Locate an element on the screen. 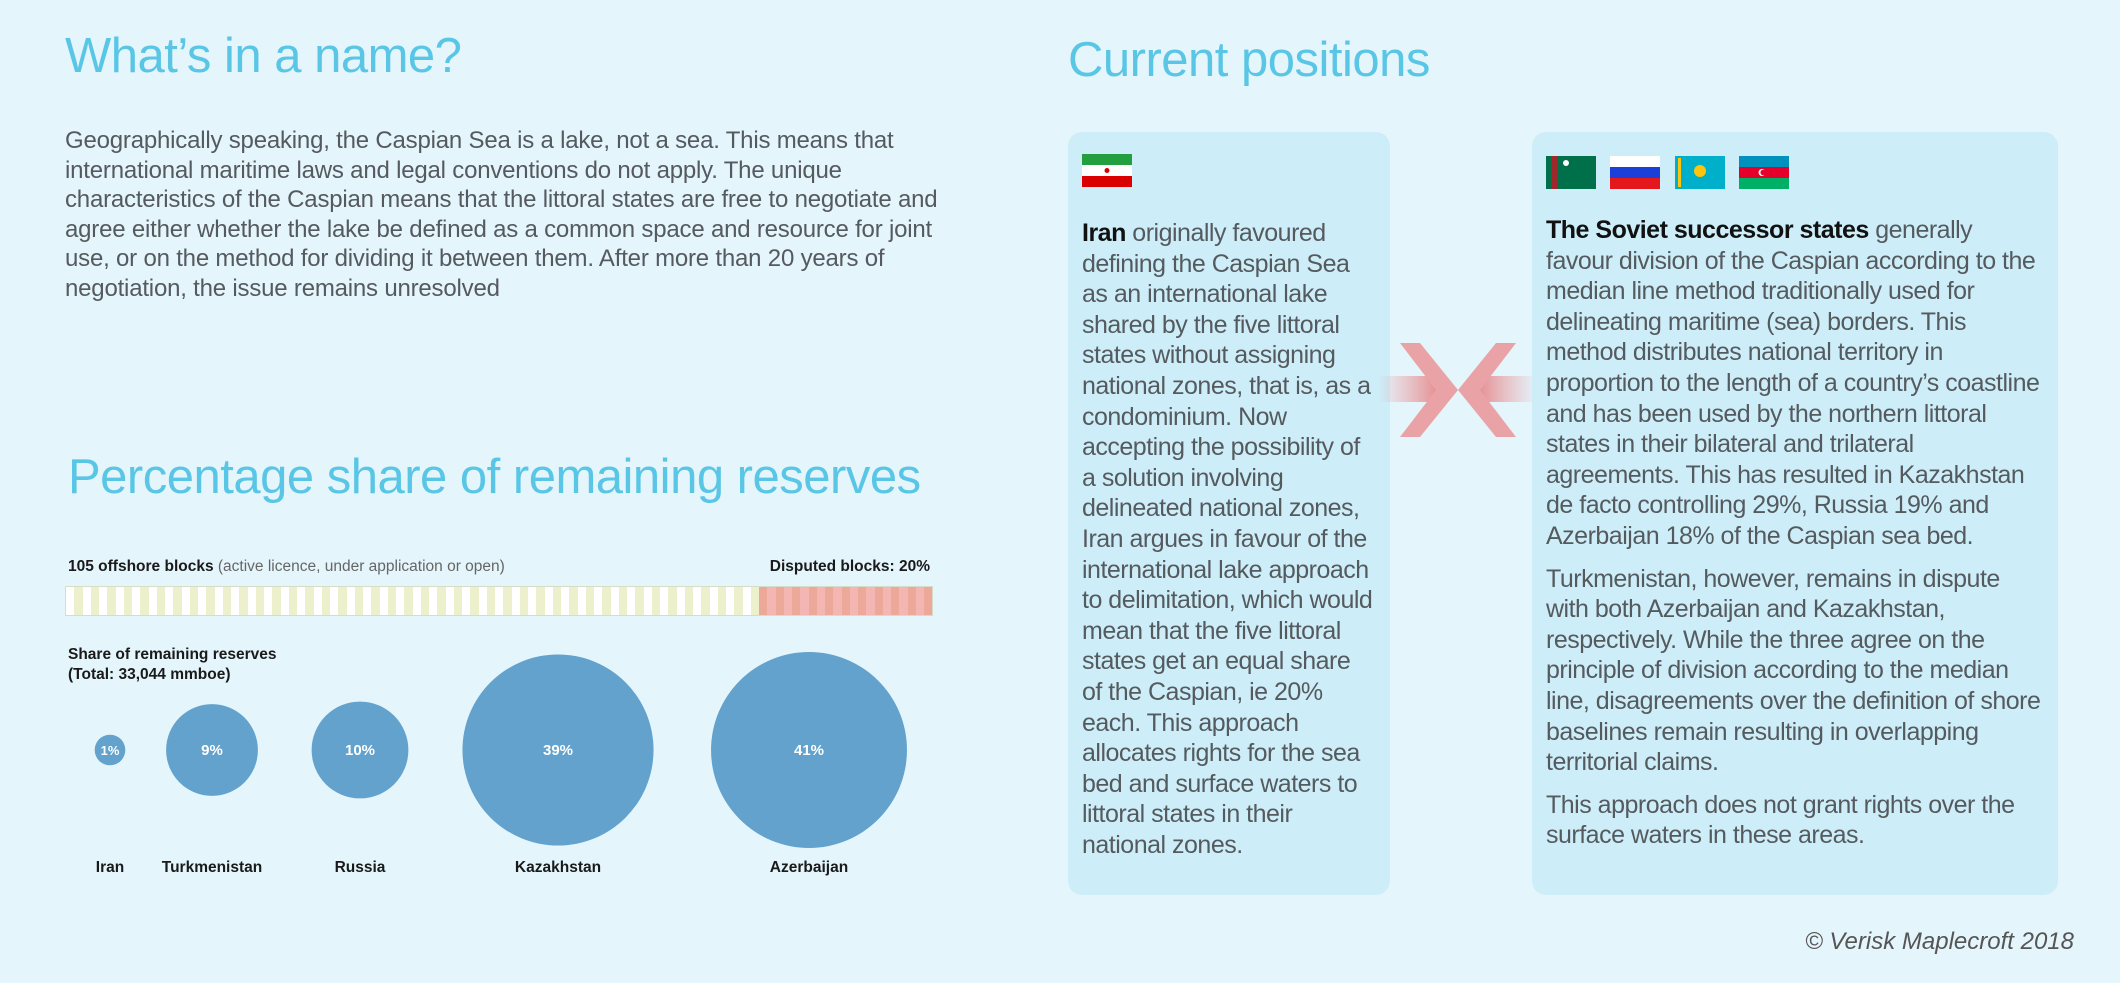 The image size is (2120, 983). bubble-value-label: 39% is located at coordinates (558, 750).